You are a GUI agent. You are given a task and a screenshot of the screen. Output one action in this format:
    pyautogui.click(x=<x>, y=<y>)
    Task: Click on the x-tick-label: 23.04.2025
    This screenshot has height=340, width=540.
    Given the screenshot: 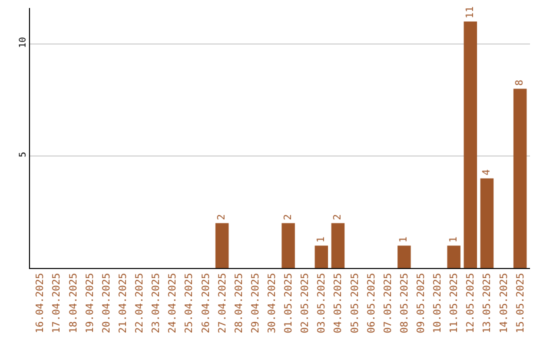 What is the action you would take?
    pyautogui.click(x=156, y=303)
    